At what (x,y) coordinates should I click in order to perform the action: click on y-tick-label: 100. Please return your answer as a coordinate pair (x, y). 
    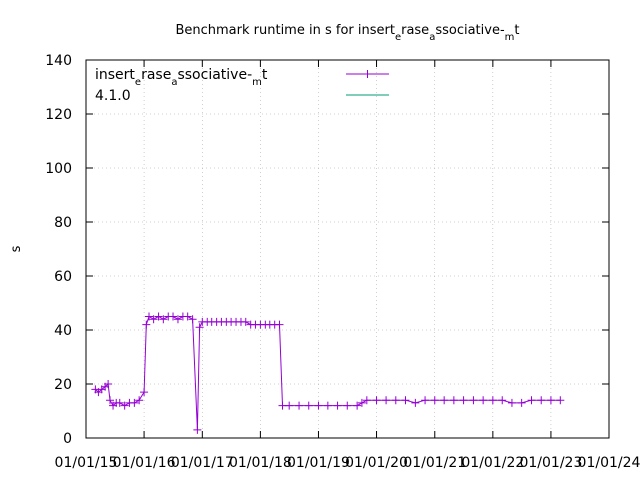
    Looking at the image, I should click on (58, 169).